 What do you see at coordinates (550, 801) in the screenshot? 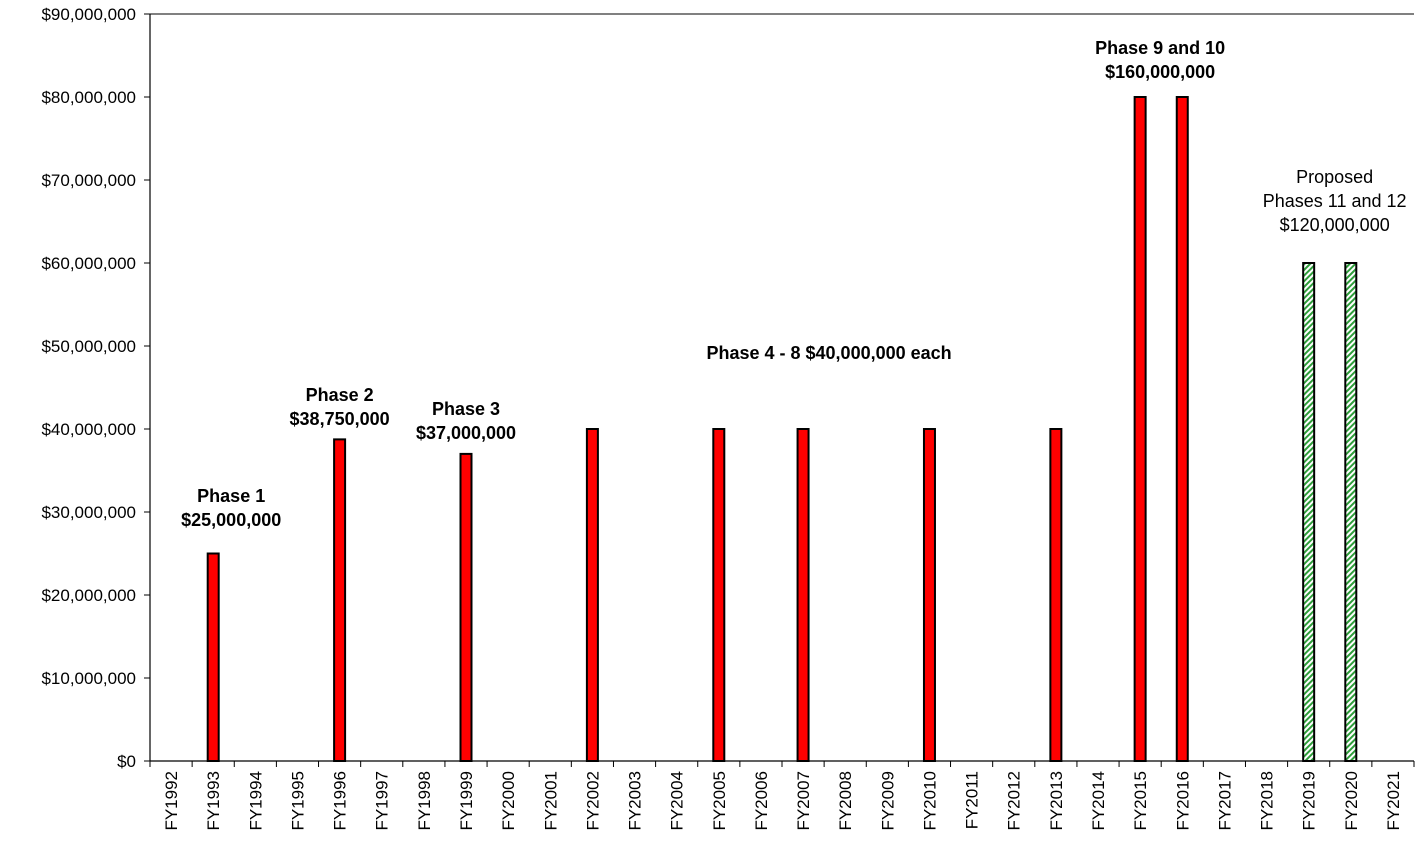
I see `x-tick-label: FY2001` at bounding box center [550, 801].